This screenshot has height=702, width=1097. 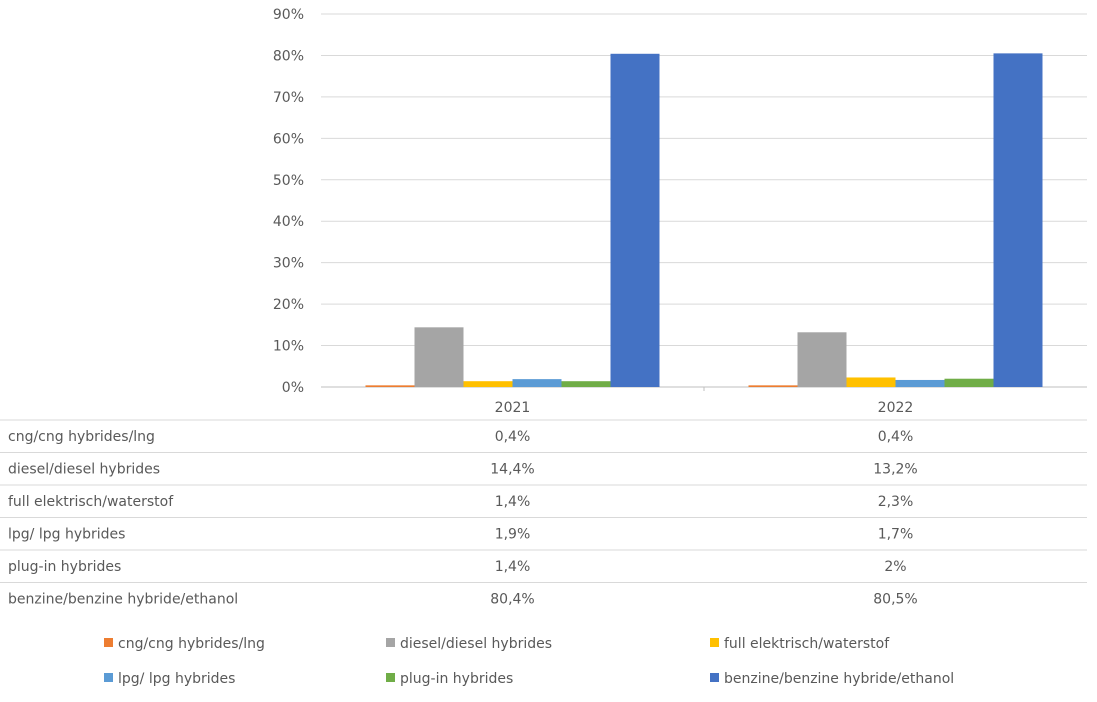 I want to click on table-cell: 13,2%, so click(x=895, y=470).